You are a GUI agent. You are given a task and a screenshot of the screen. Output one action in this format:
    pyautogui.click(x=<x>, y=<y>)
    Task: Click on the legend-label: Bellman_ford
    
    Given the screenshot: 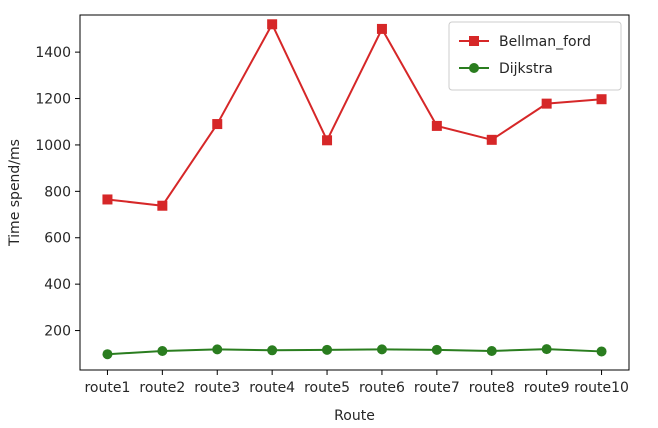 What is the action you would take?
    pyautogui.click(x=545, y=42)
    